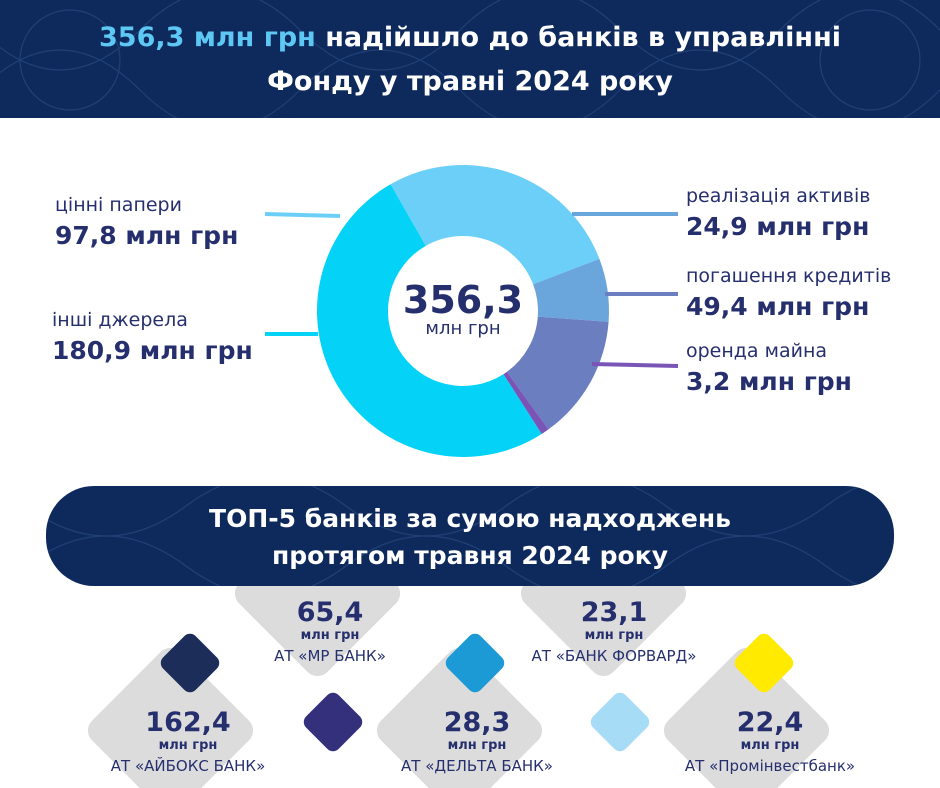 This screenshot has width=940, height=788. I want to click on bank-mr: 65,4 млн грн АТ «МР БАНК», so click(330, 632).